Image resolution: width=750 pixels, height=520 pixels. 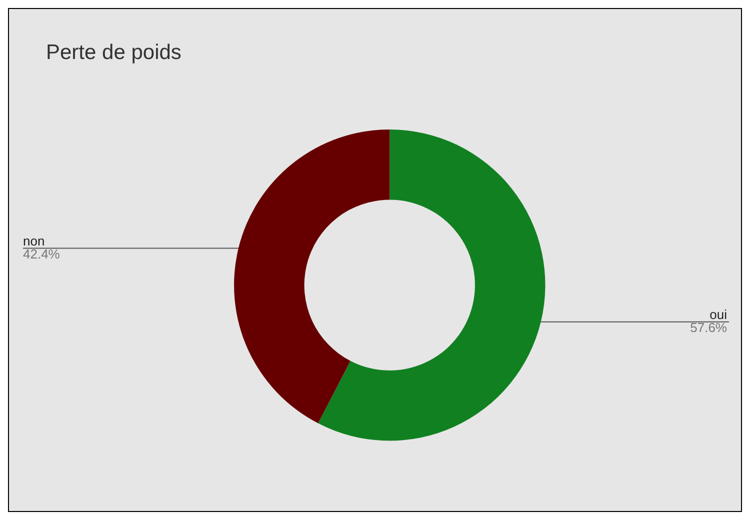 What do you see at coordinates (709, 327) in the screenshot?
I see `data-label: 57.6%` at bounding box center [709, 327].